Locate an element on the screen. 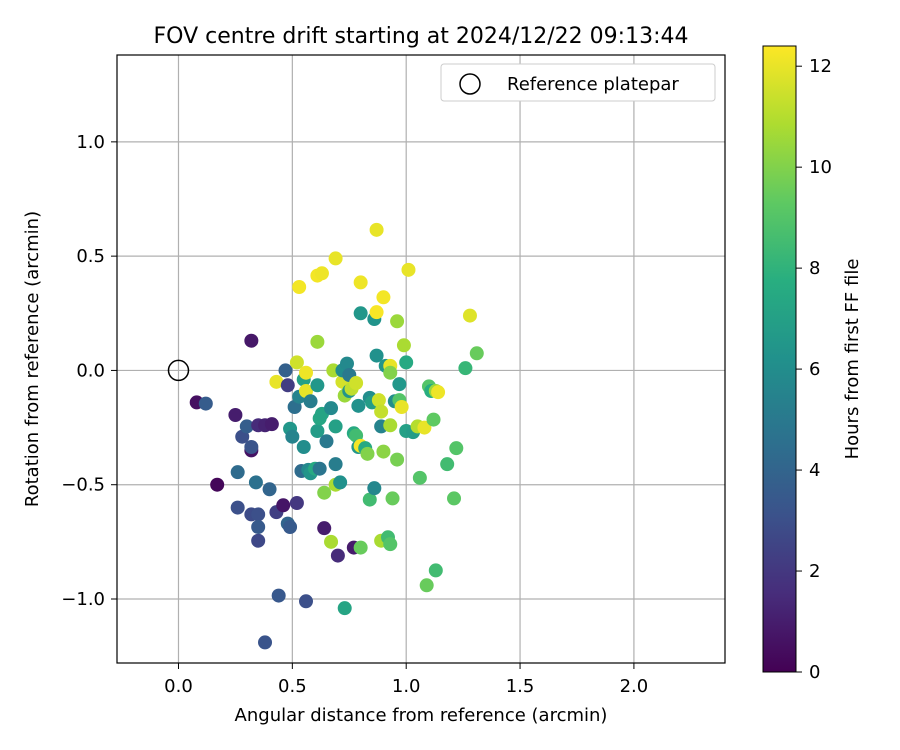 The width and height of the screenshot is (900, 750). colorbar-tick-label: 0 is located at coordinates (814, 672).